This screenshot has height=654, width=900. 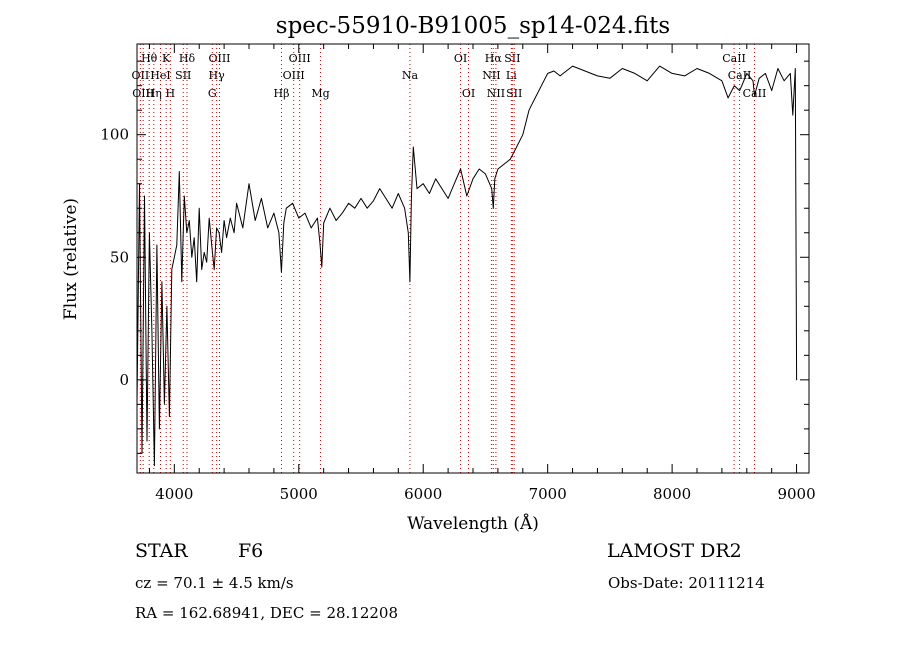 What do you see at coordinates (496, 93) in the screenshot?
I see `marker-label-25: NII` at bounding box center [496, 93].